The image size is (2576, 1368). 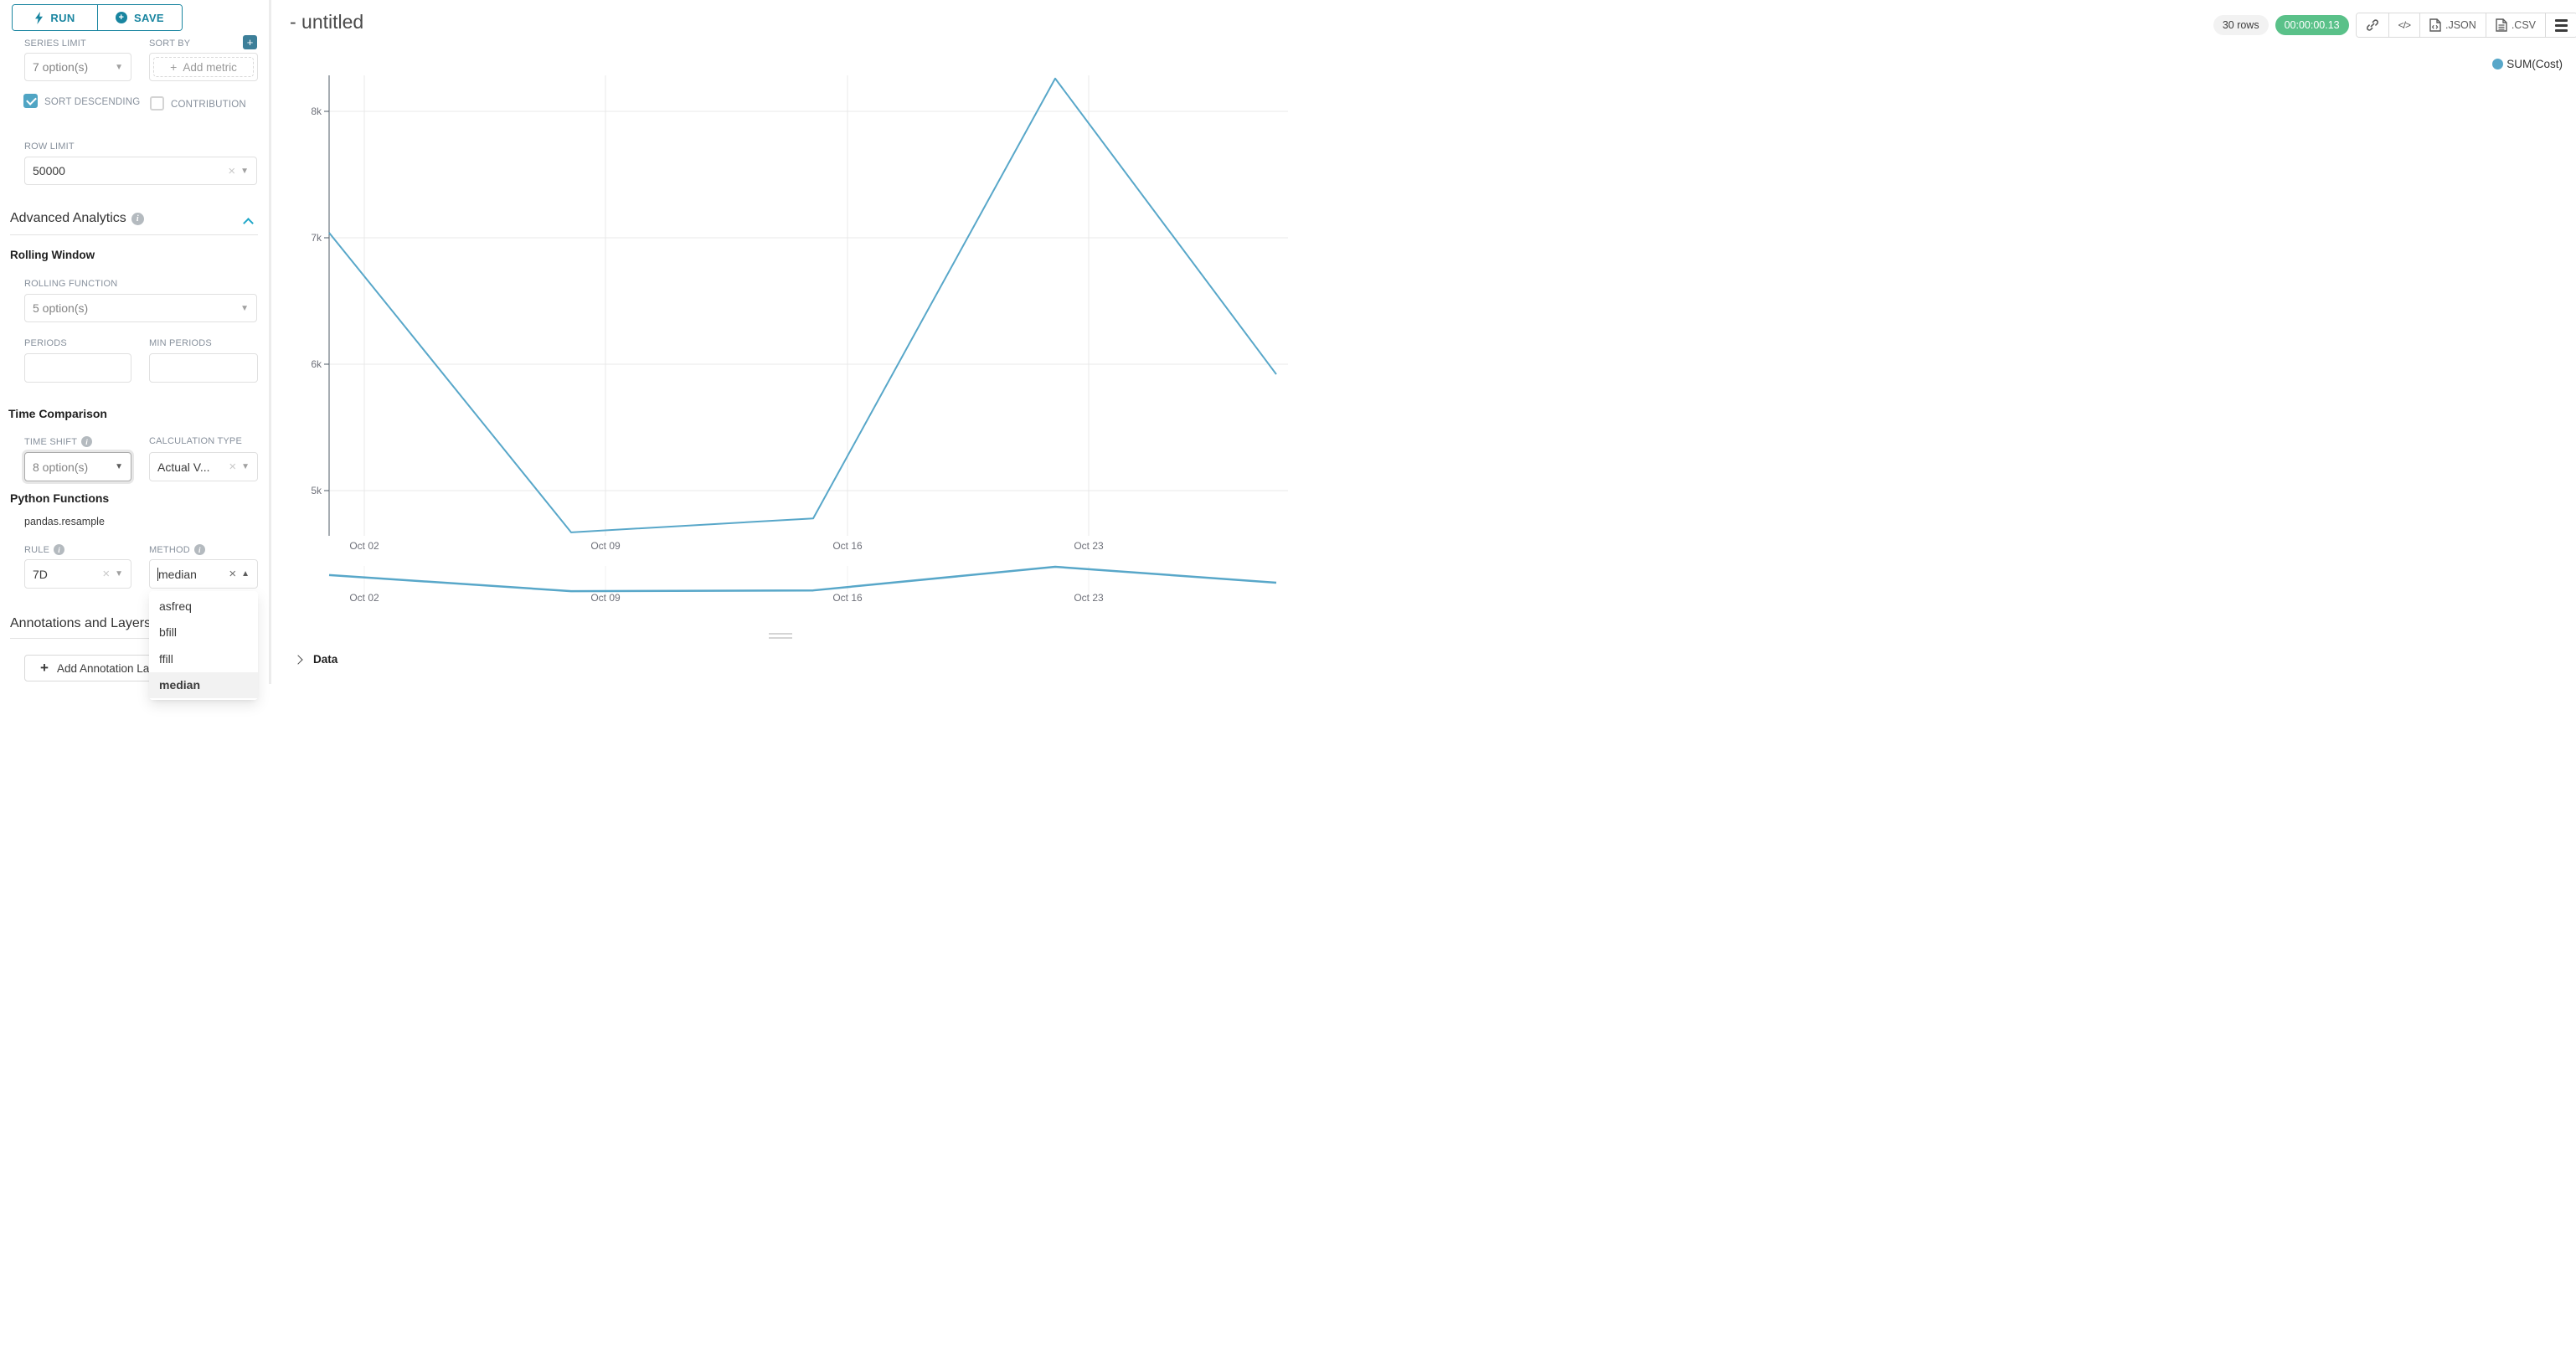 What do you see at coordinates (157, 574) in the screenshot?
I see `text-cursor` at bounding box center [157, 574].